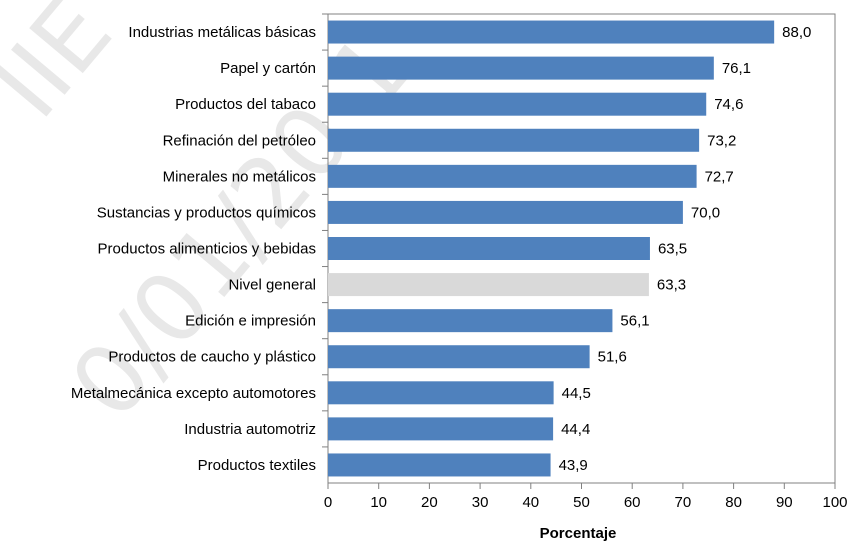  What do you see at coordinates (612, 357) in the screenshot?
I see `value-label: 51,6` at bounding box center [612, 357].